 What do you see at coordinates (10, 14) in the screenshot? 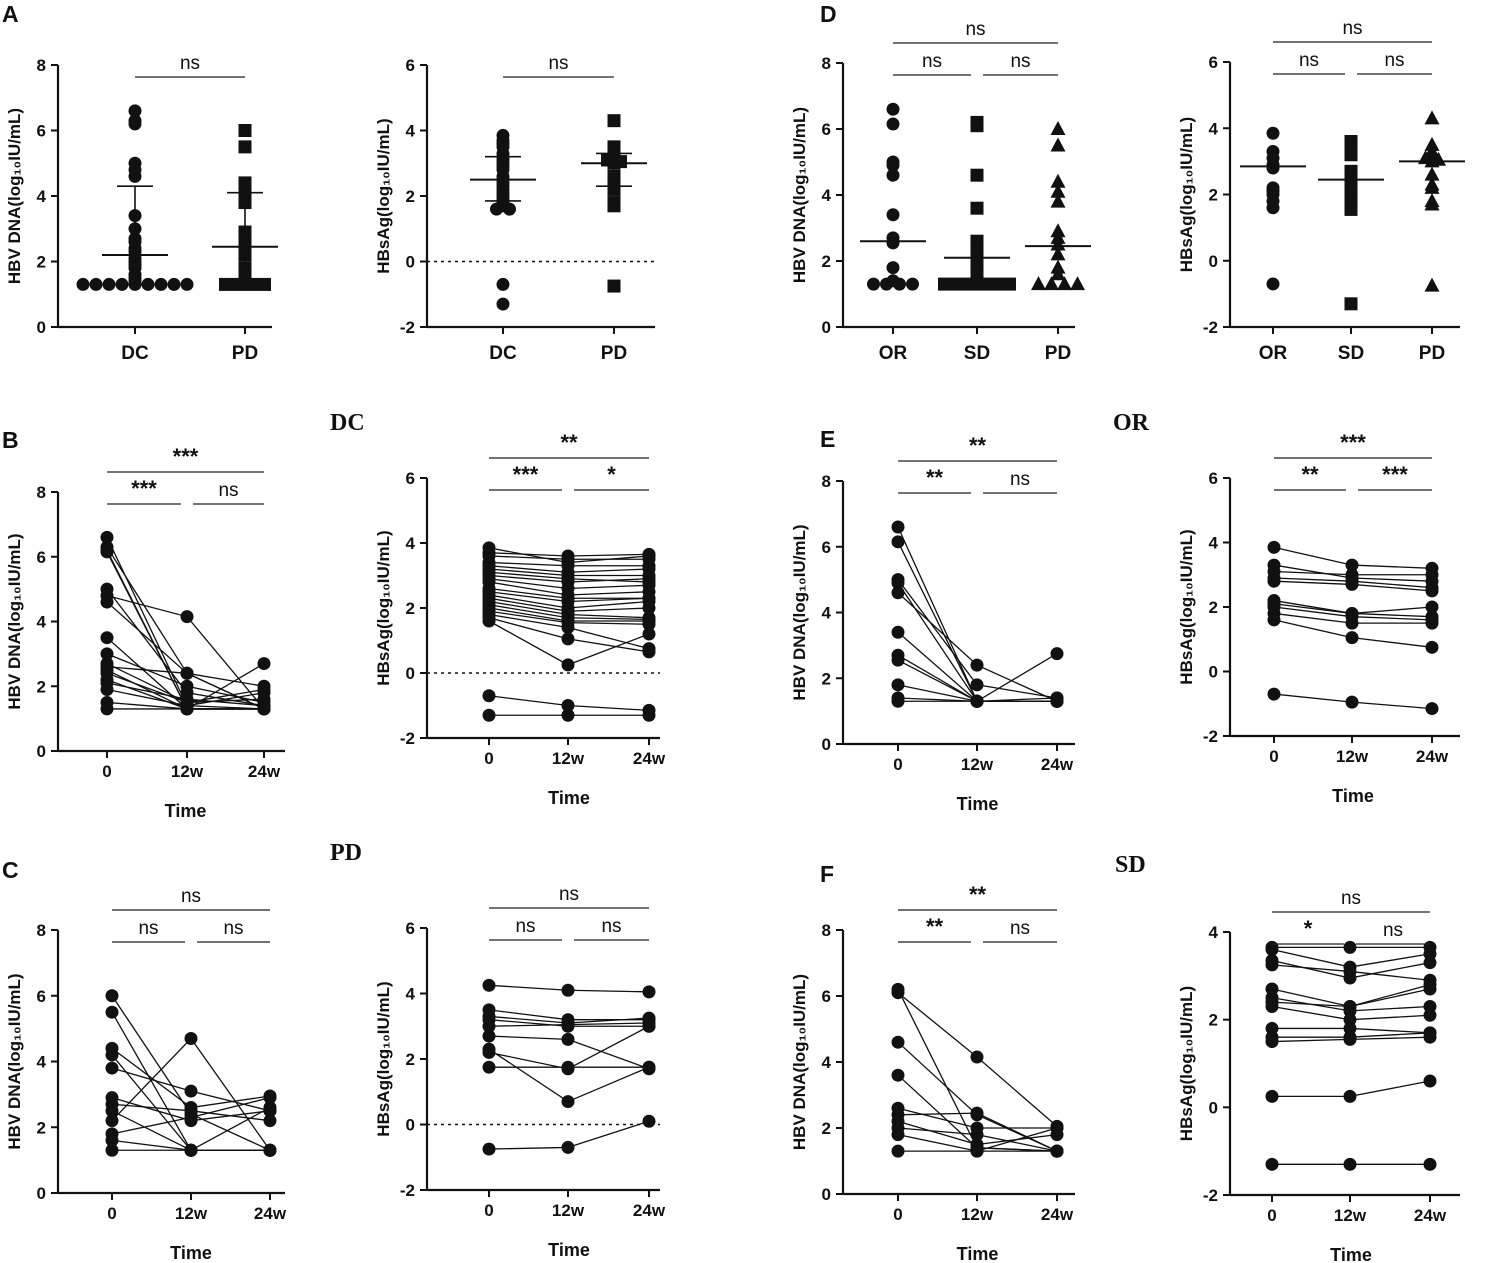
I see `panel-label-a: A` at bounding box center [10, 14].